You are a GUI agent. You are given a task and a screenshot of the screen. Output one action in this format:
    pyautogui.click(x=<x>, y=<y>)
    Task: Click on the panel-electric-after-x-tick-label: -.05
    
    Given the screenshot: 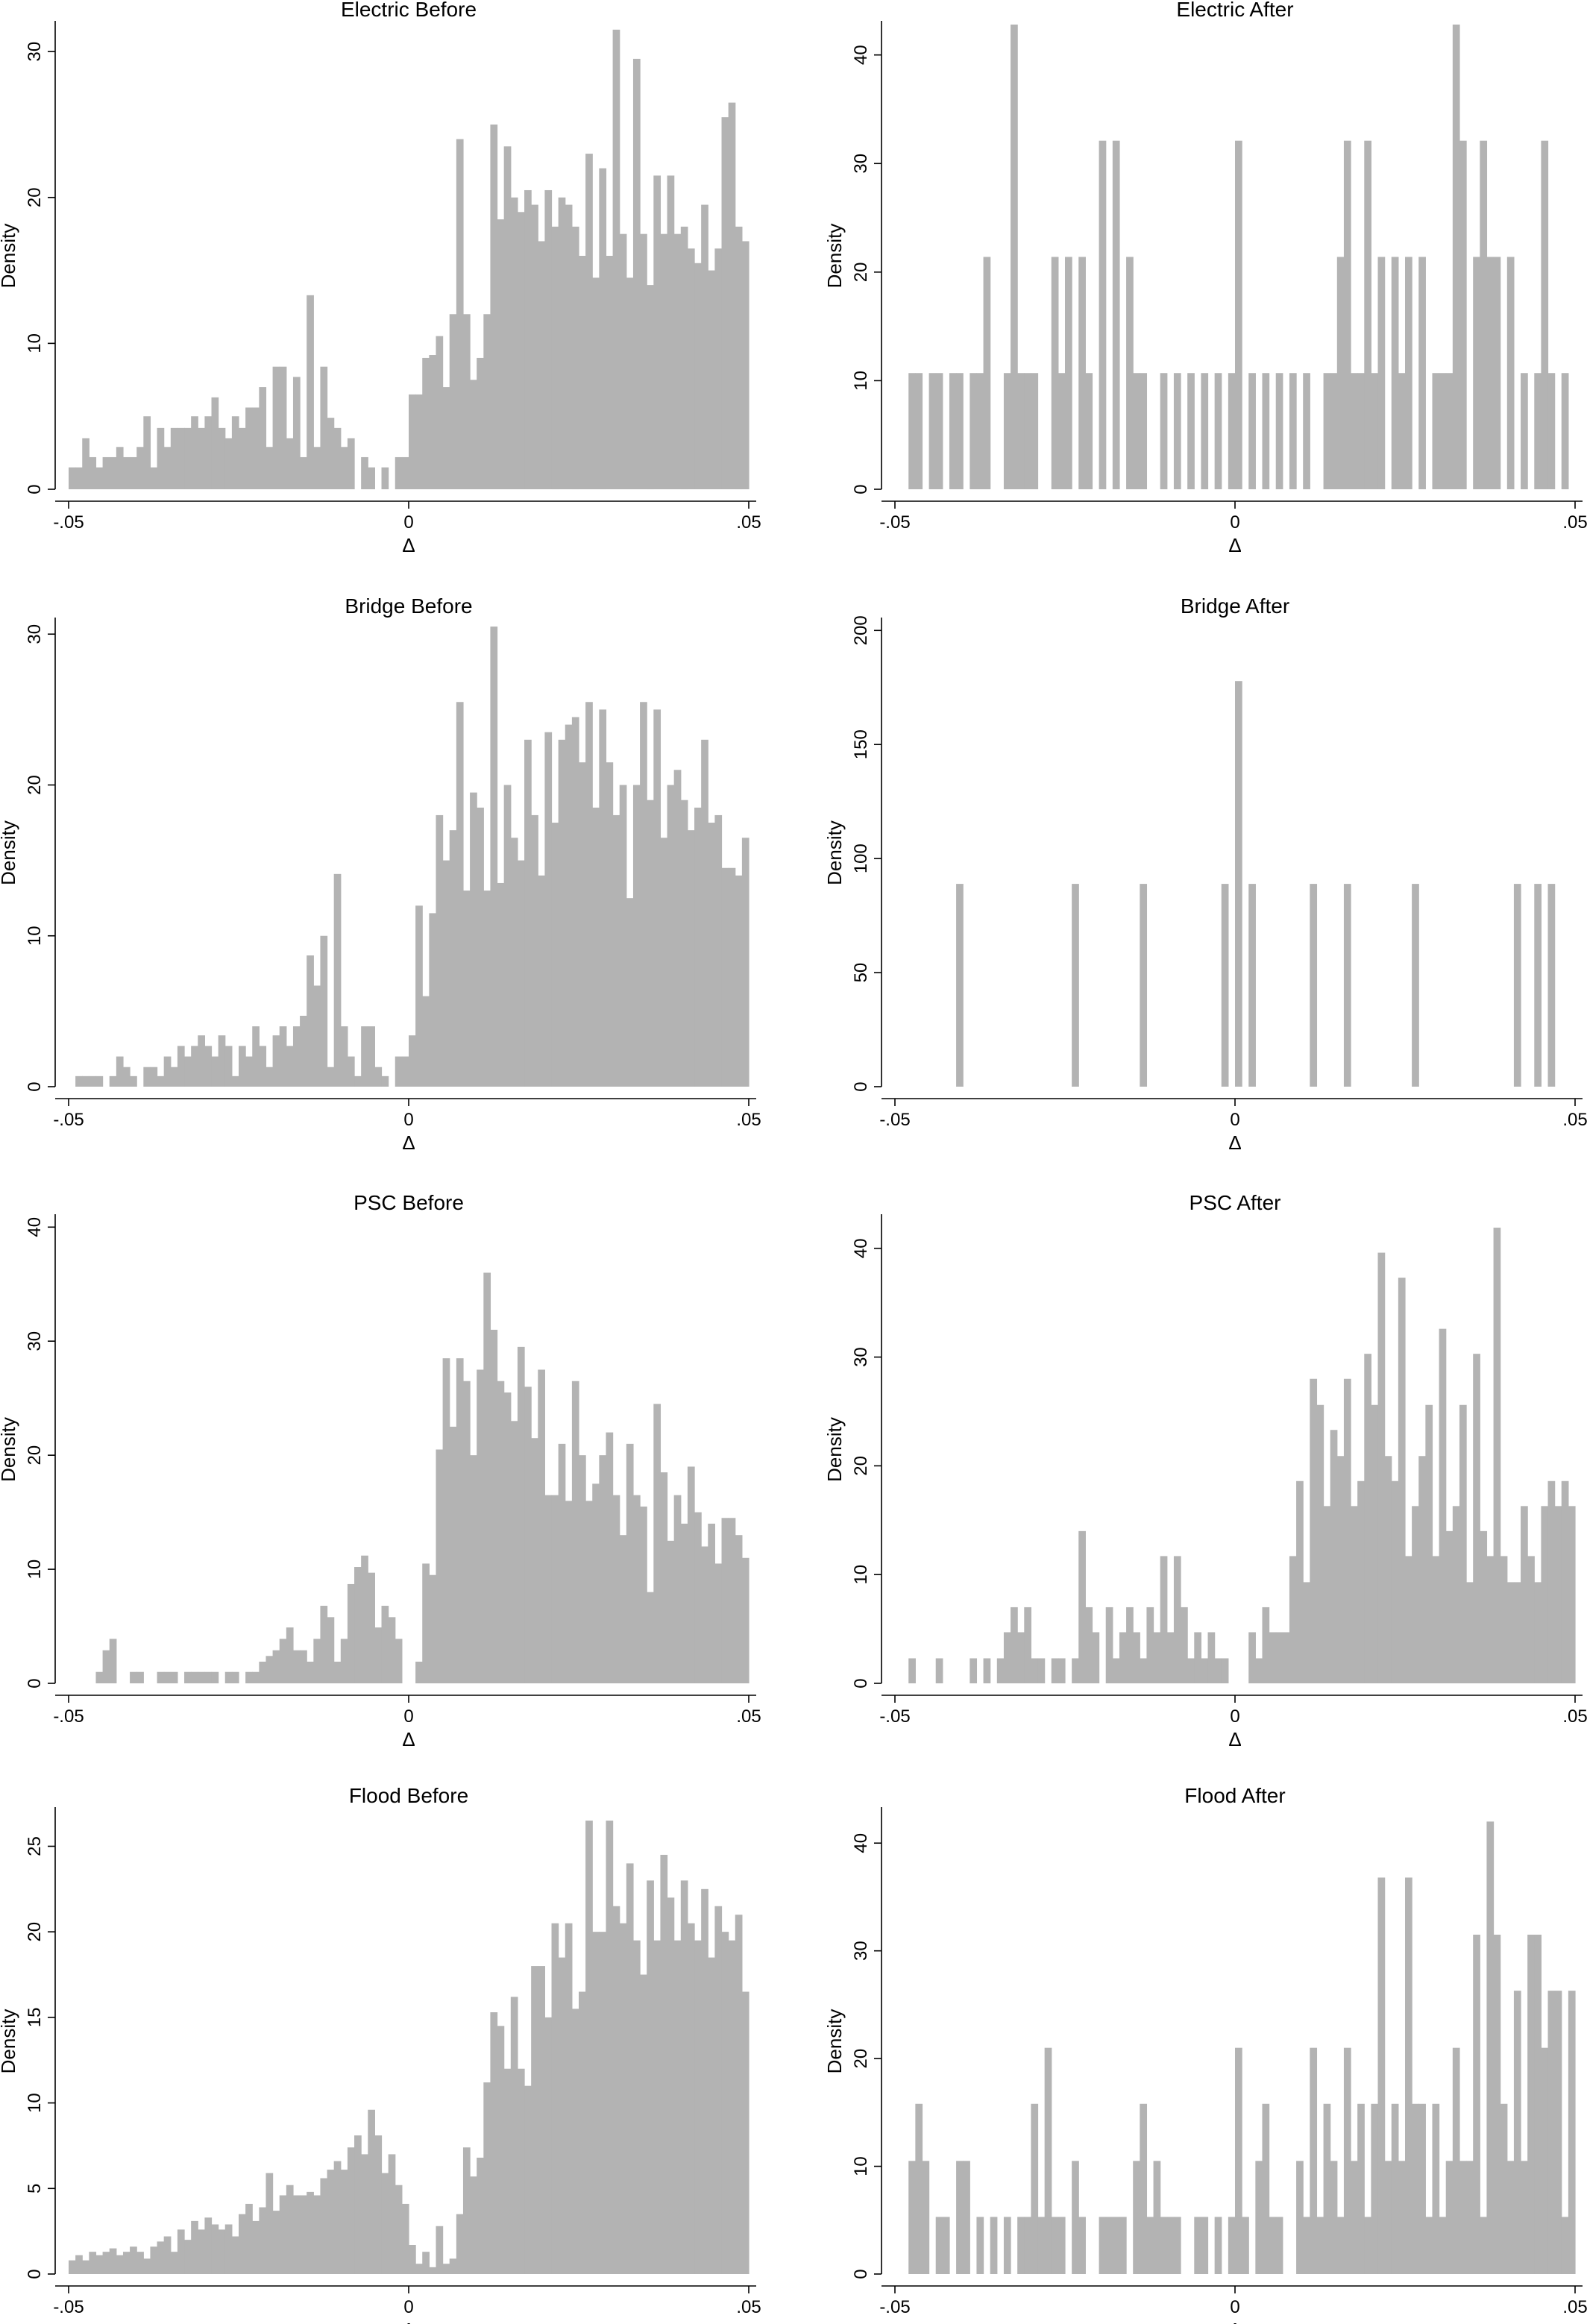 What is the action you would take?
    pyautogui.click(x=894, y=522)
    